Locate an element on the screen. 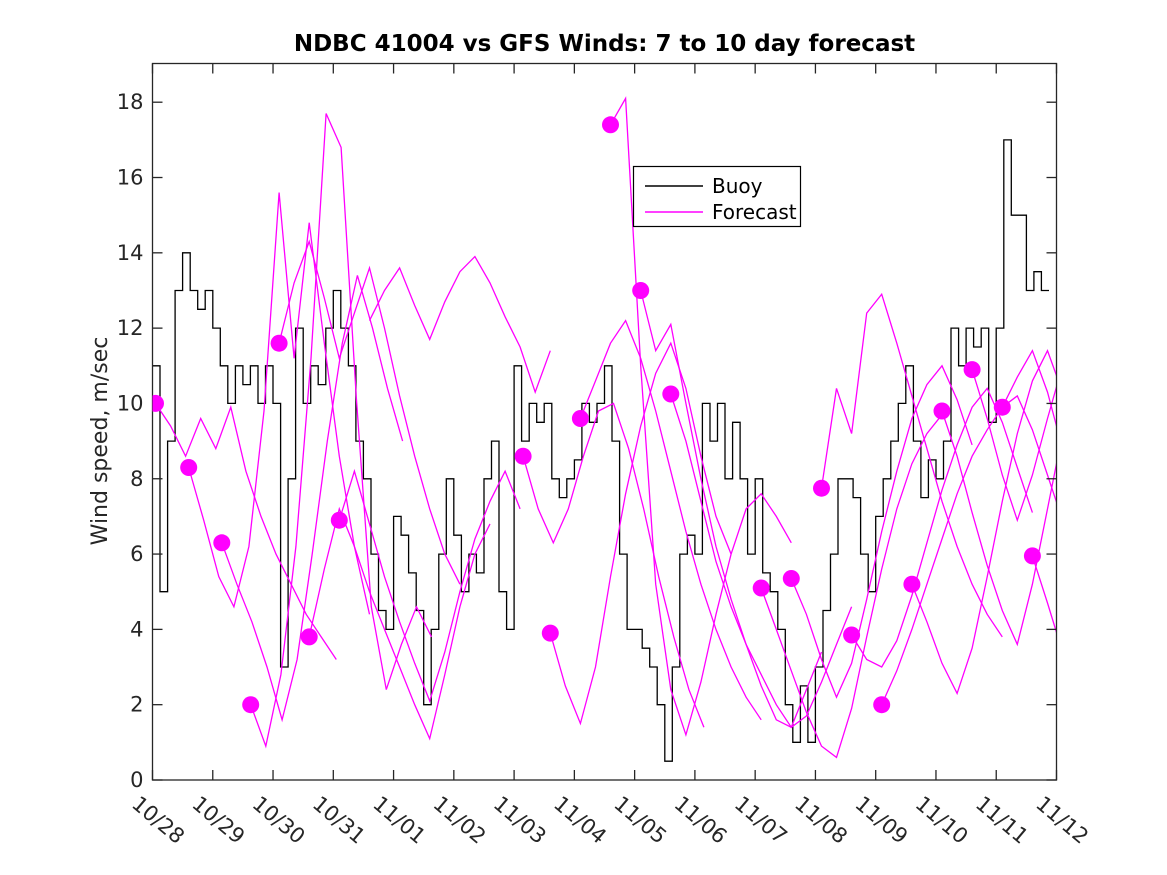 The height and width of the screenshot is (875, 1167). x-tick-label-6: 11/03 is located at coordinates (520, 819).